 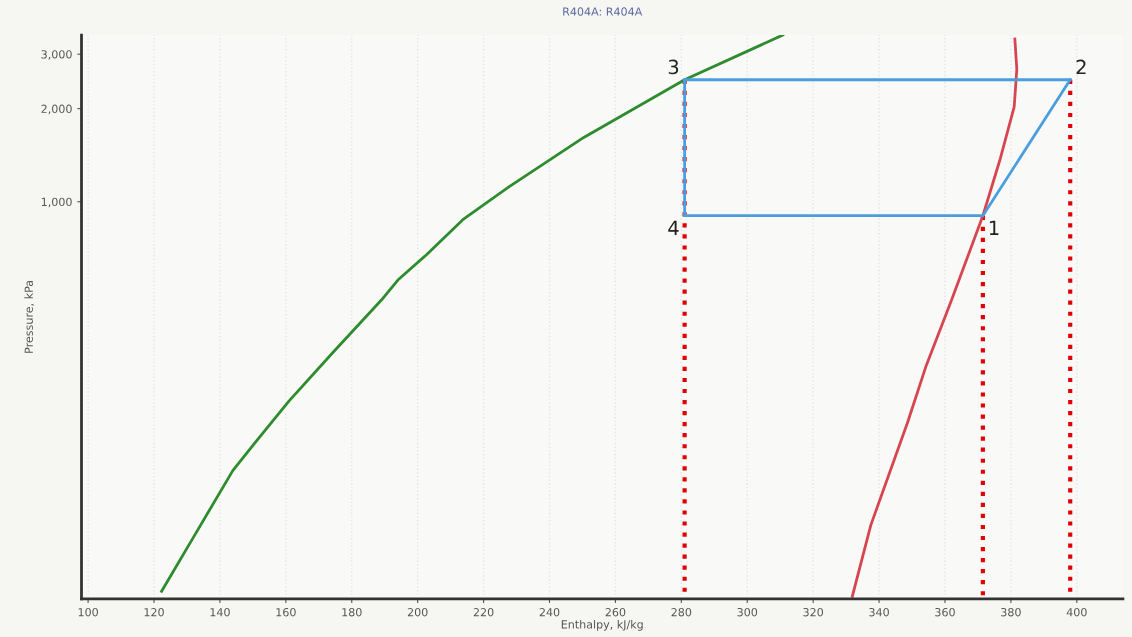 I want to click on x-tick-label: 200, so click(x=417, y=612).